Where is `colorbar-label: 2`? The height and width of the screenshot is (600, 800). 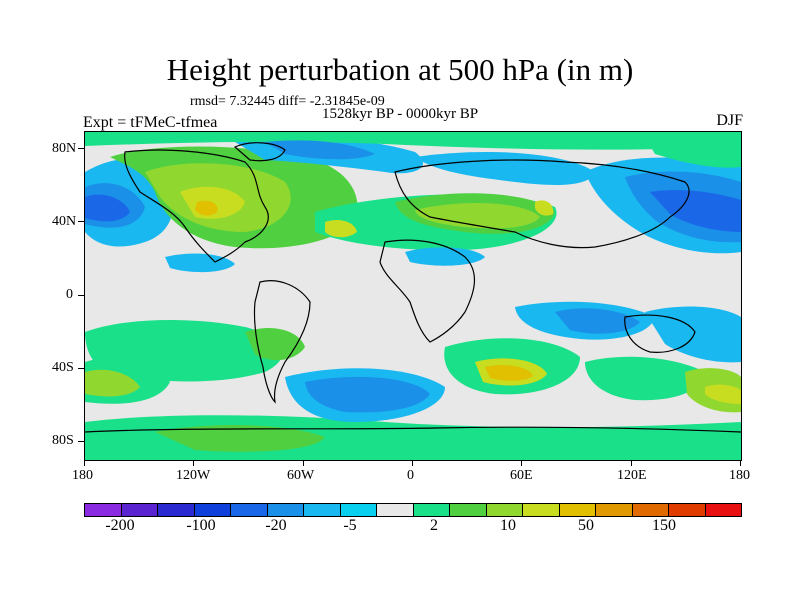
colorbar-label: 2 is located at coordinates (434, 525).